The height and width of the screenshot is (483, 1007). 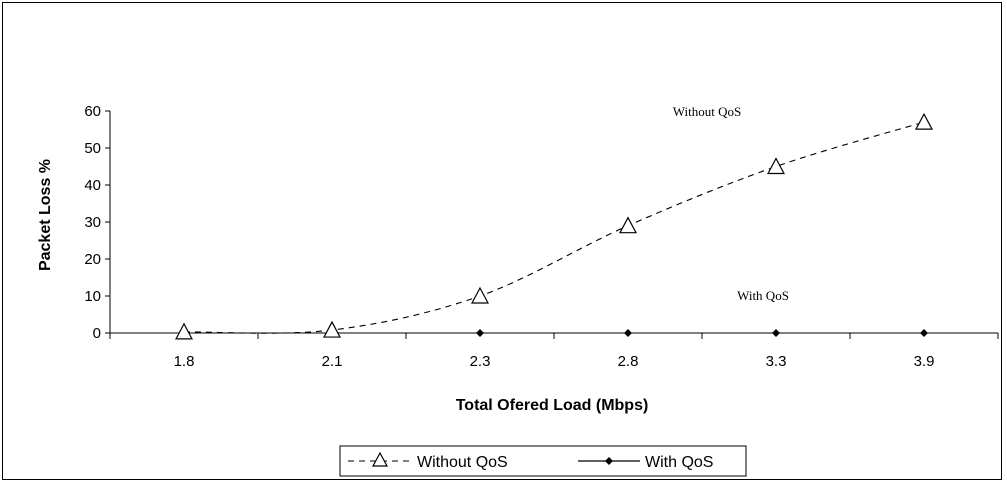 What do you see at coordinates (92, 111) in the screenshot?
I see `y-tick-label: 60` at bounding box center [92, 111].